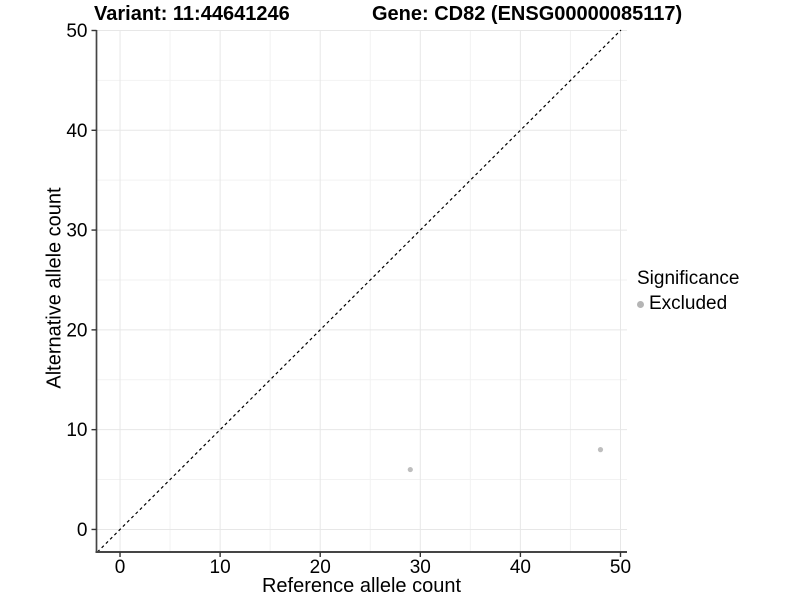 This screenshot has height=600, width=800. Describe the element at coordinates (76, 131) in the screenshot. I see `y-tick-label: 40` at that location.